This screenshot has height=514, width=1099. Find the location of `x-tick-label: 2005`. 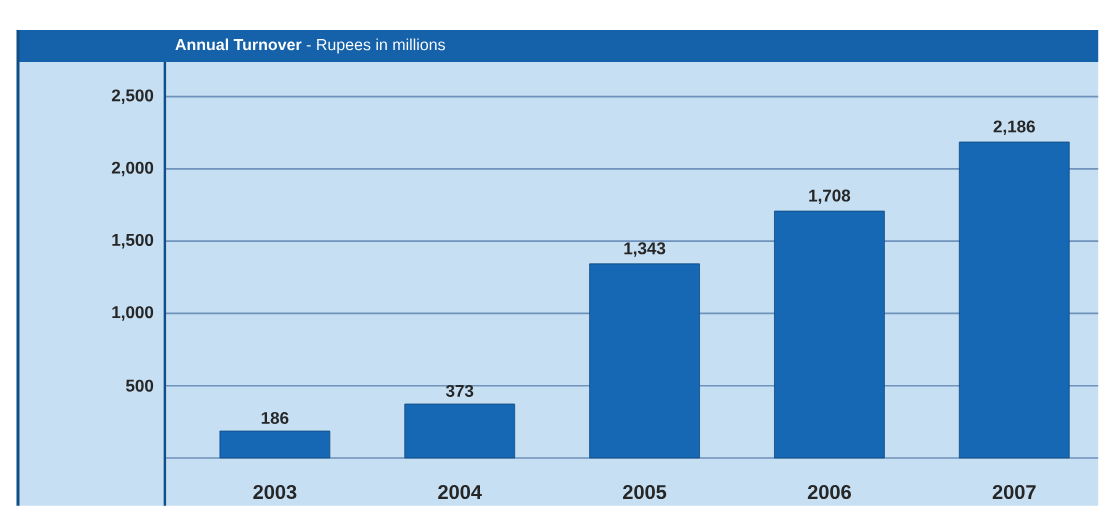

x-tick-label: 2005 is located at coordinates (645, 492).